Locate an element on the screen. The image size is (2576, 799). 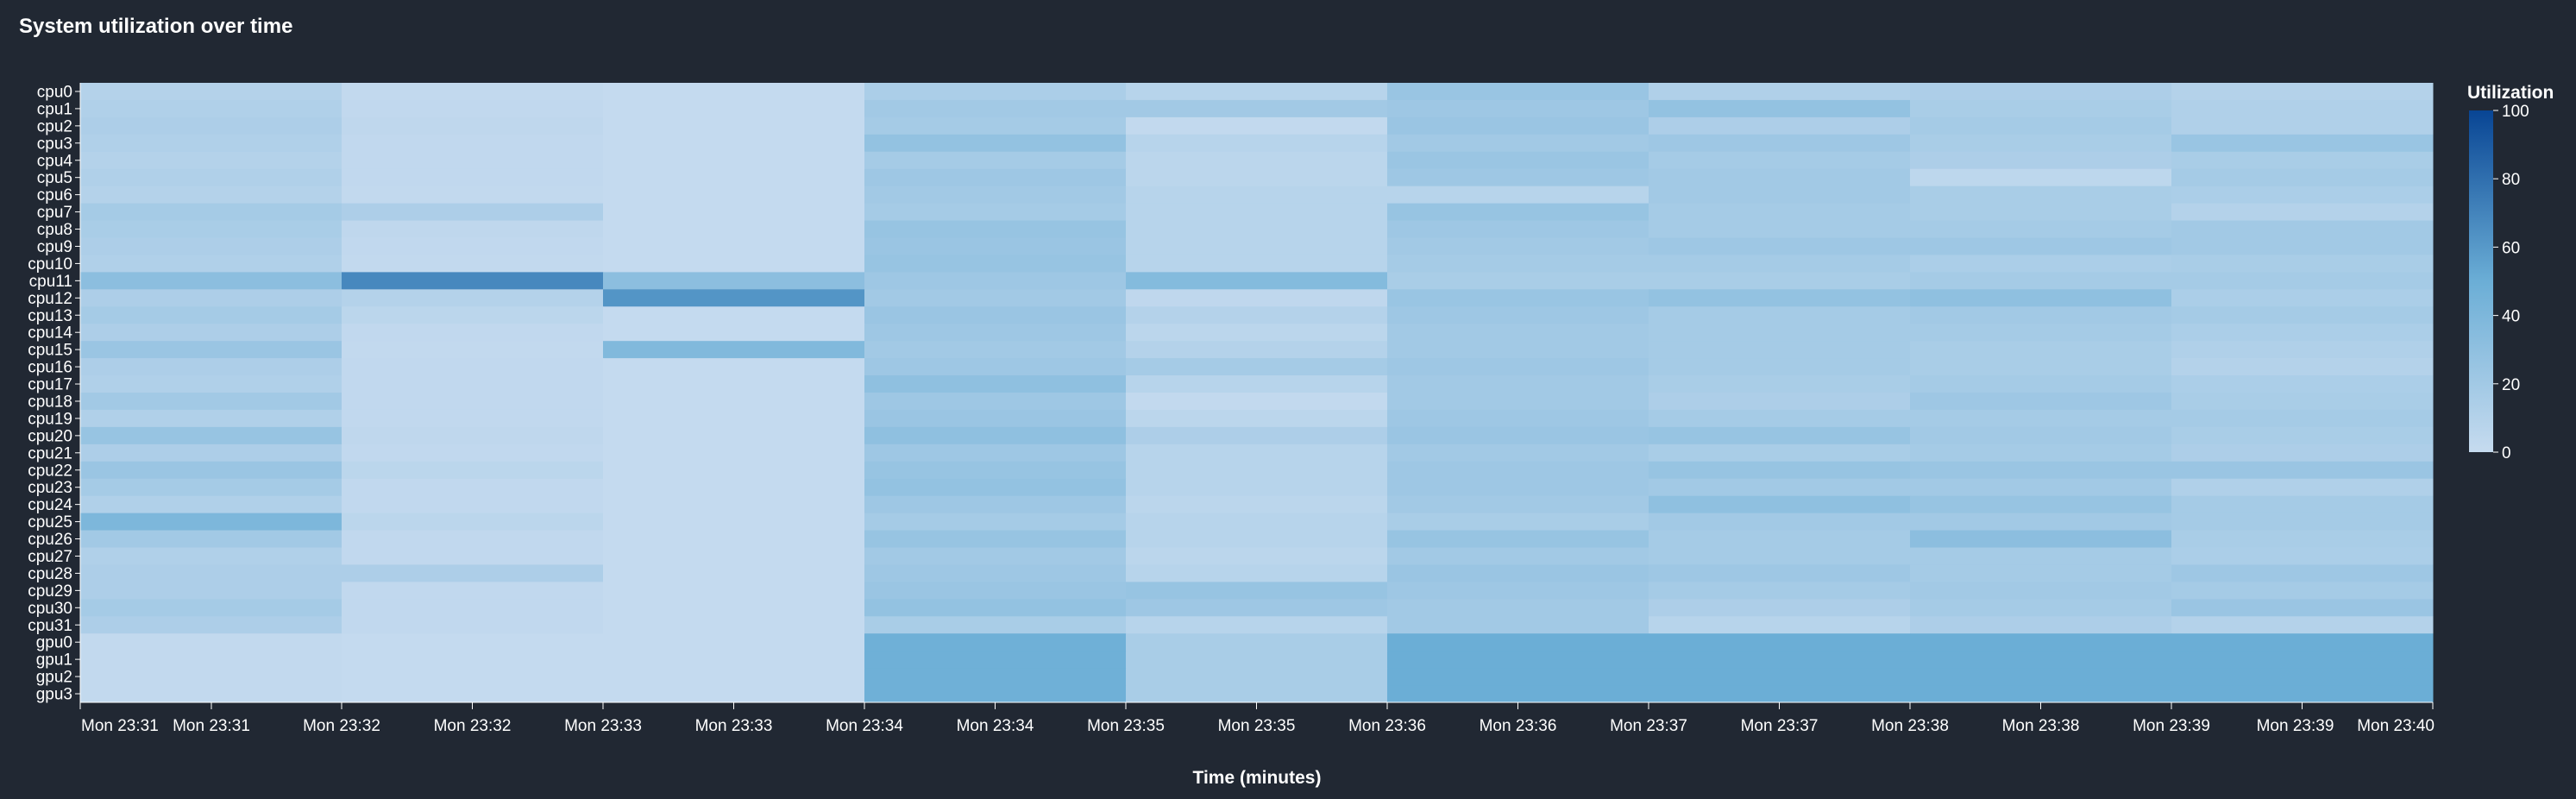
y-tick-label: cpu30 is located at coordinates (50, 609).